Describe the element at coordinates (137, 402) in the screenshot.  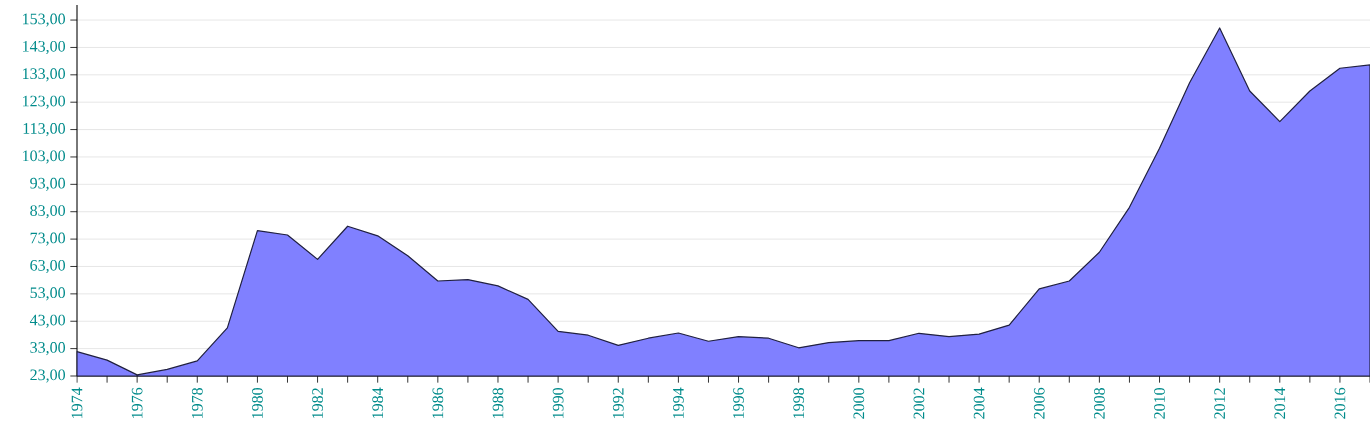
I see `x-tick-label: 1976` at that location.